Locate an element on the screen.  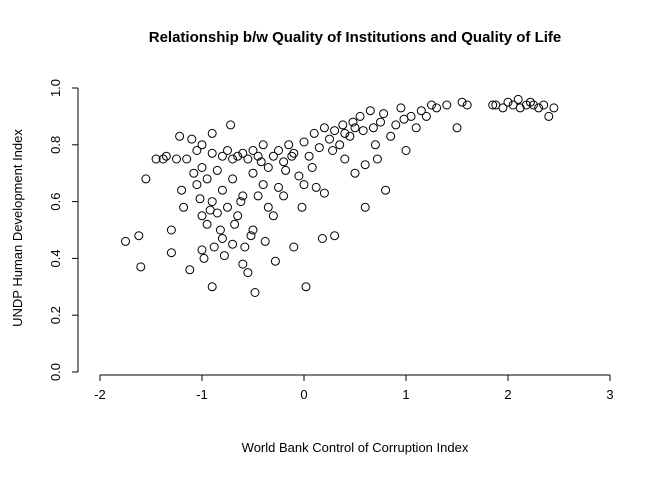
y-axis-ticks: 0.0 0.2 0.4 0.6 0.8 1.0 is located at coordinates (63, 230).